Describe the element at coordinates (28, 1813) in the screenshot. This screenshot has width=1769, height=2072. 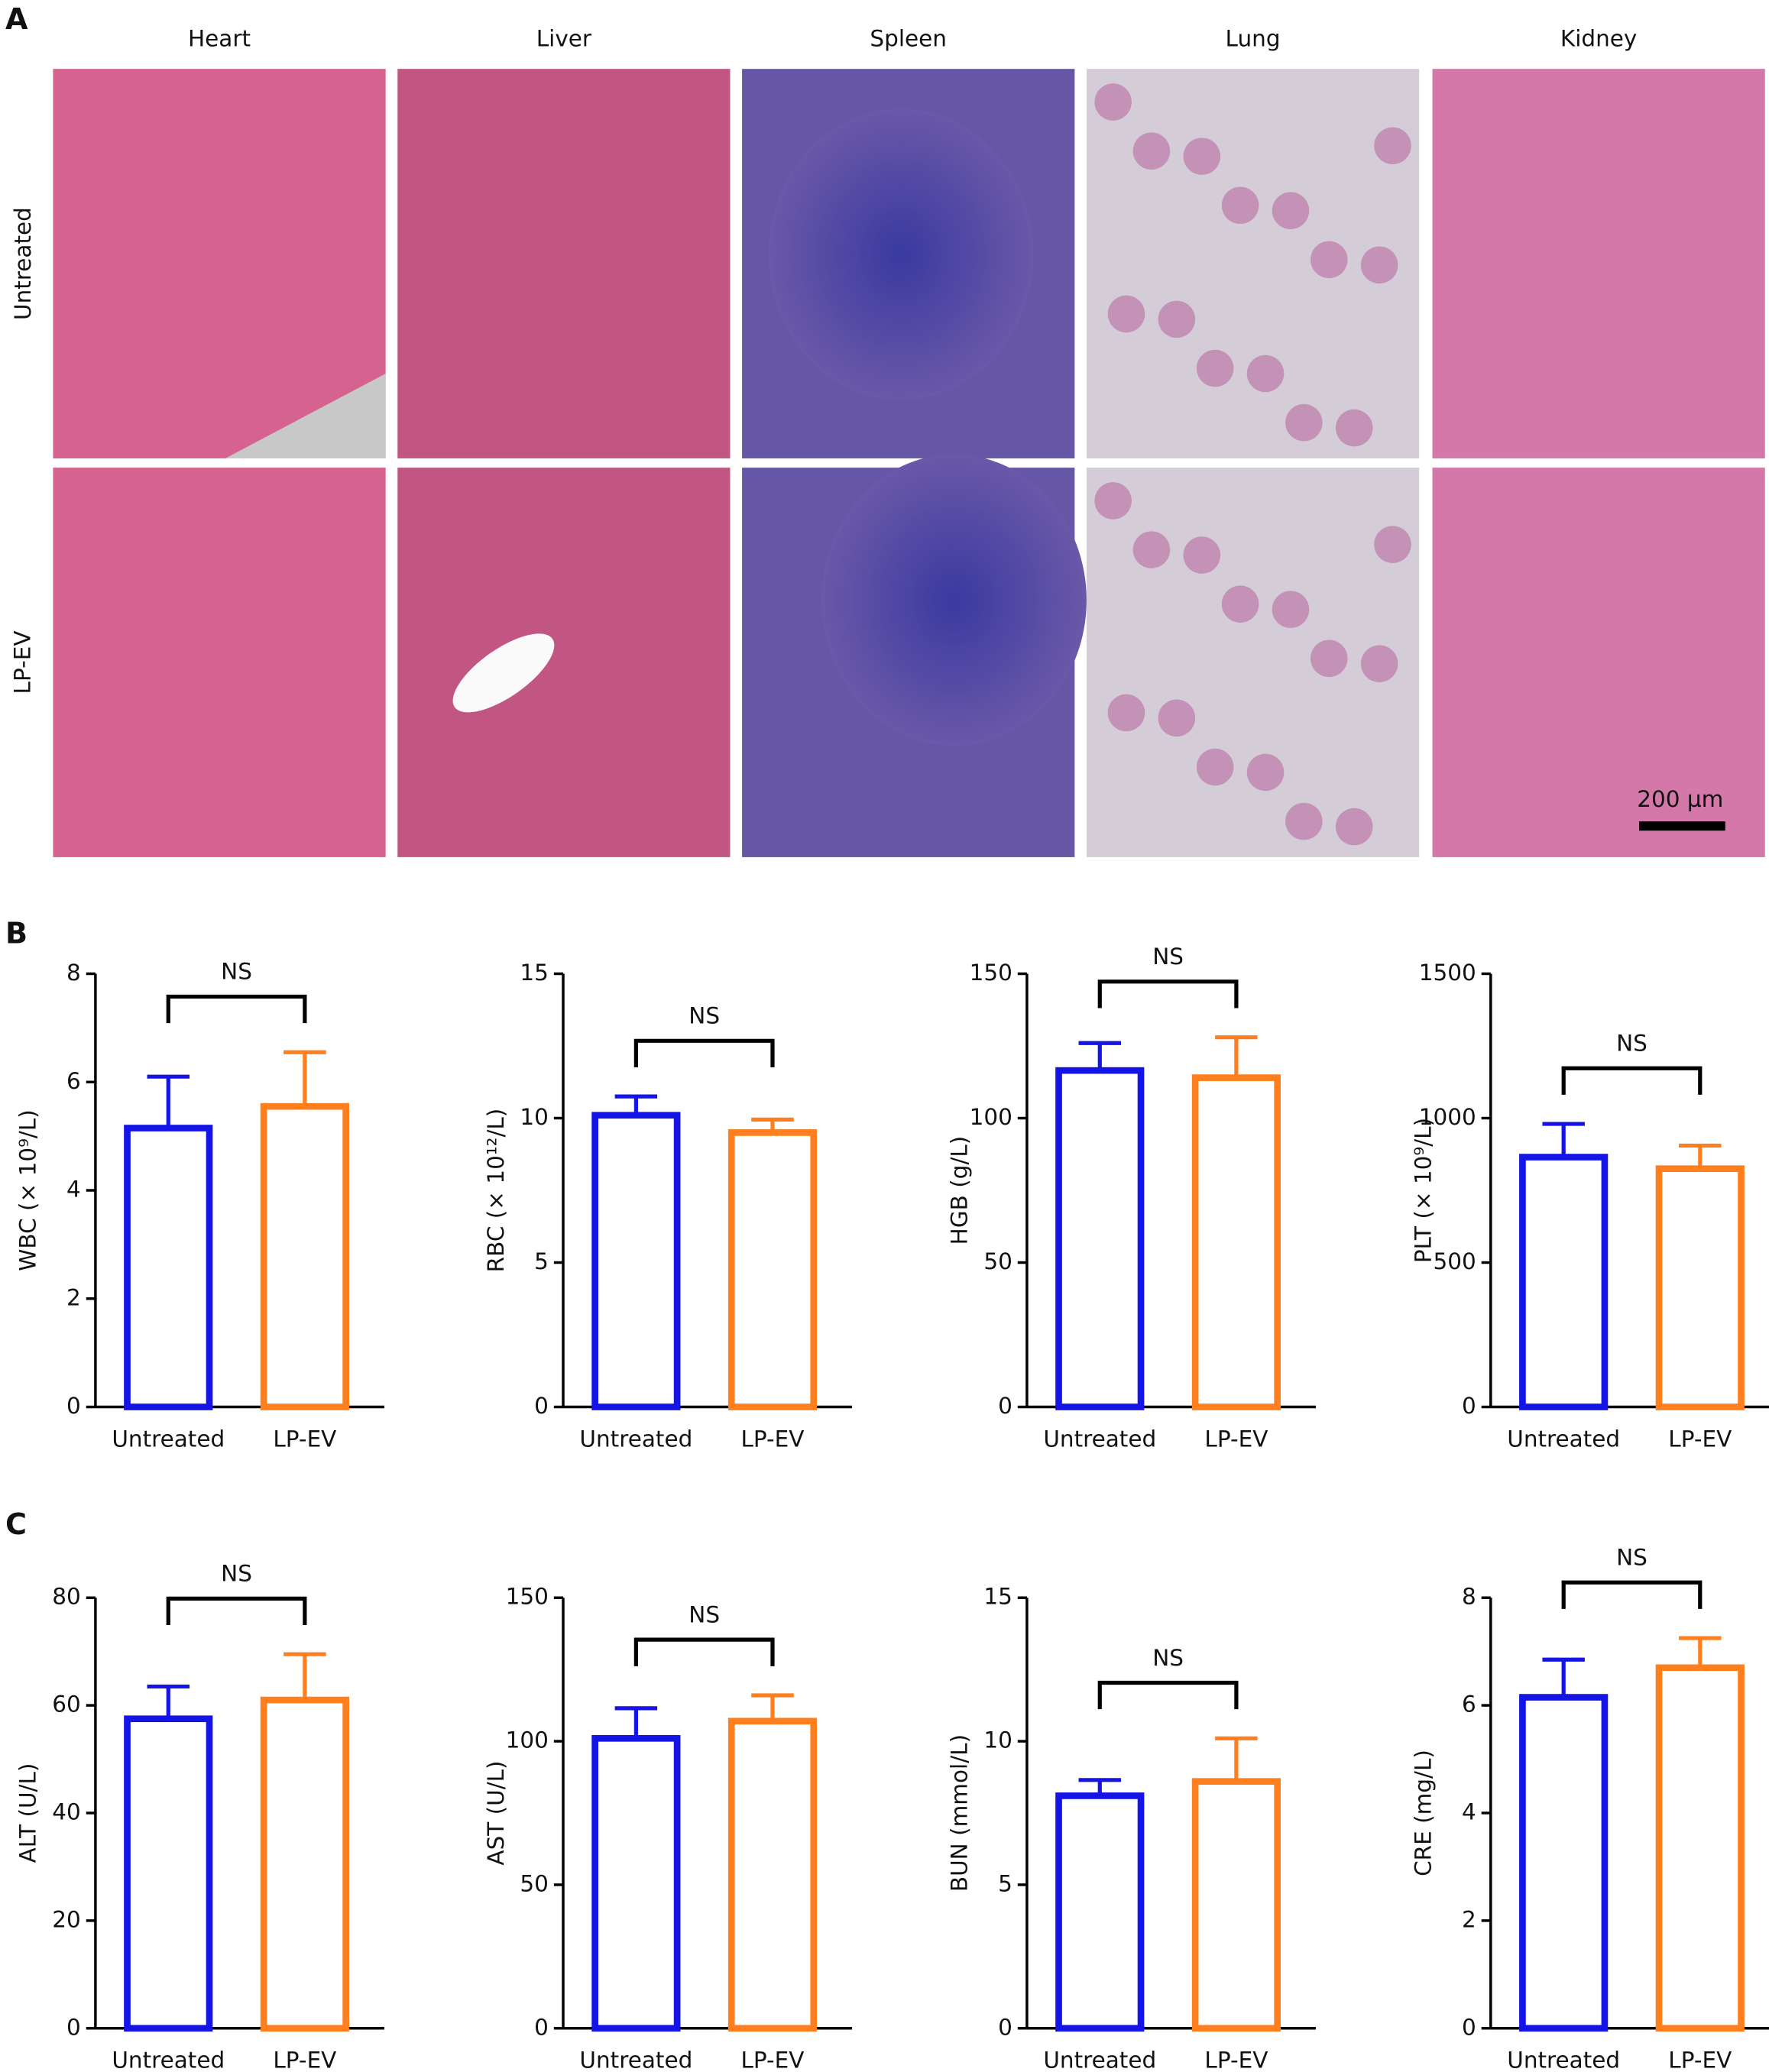
I see `y-axis-label: ALT (U/L)` at that location.